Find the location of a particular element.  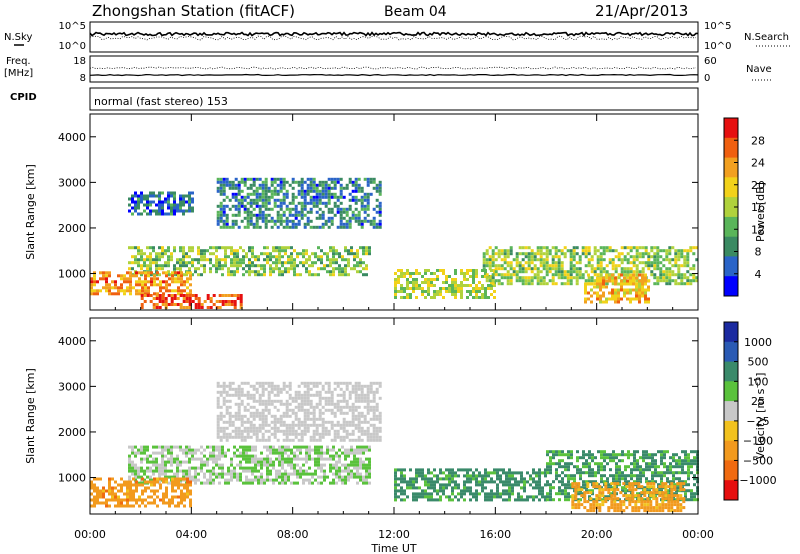

heatmap-region is located at coordinates (628, 497).